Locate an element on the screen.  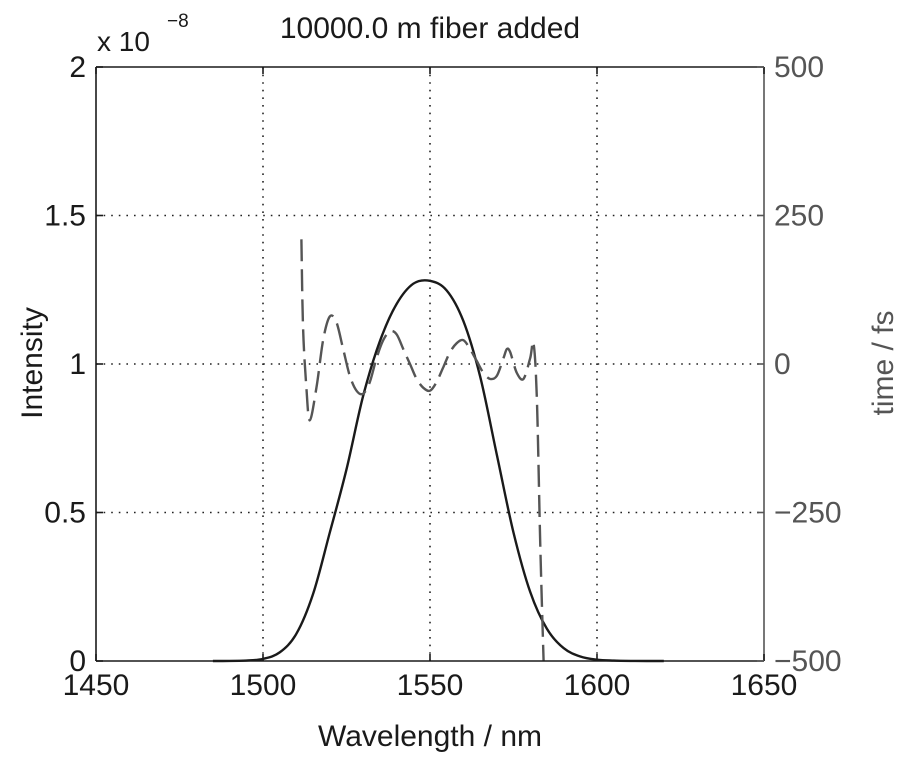
x-tick-label: 1650 is located at coordinates (764, 685).